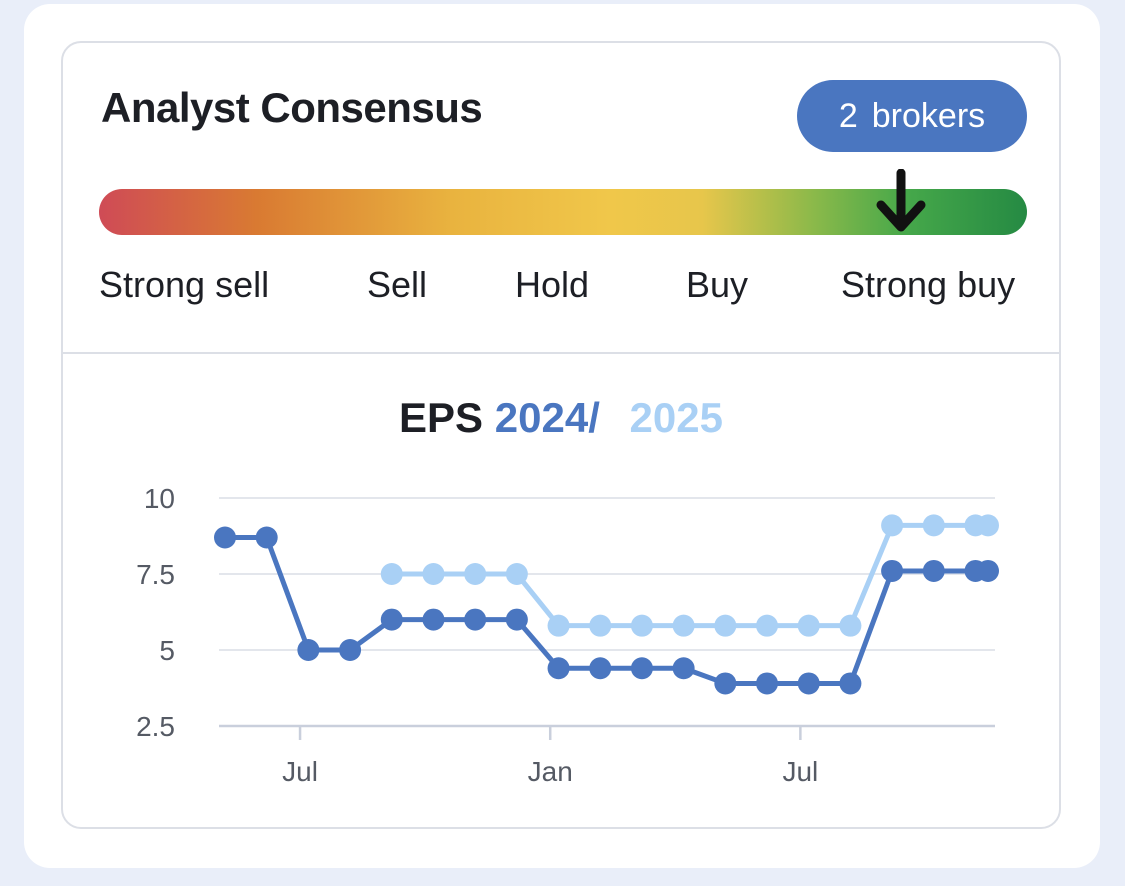 The image size is (1125, 886). What do you see at coordinates (928, 284) in the screenshot?
I see `scale-label-strong-buy: Strong buy` at bounding box center [928, 284].